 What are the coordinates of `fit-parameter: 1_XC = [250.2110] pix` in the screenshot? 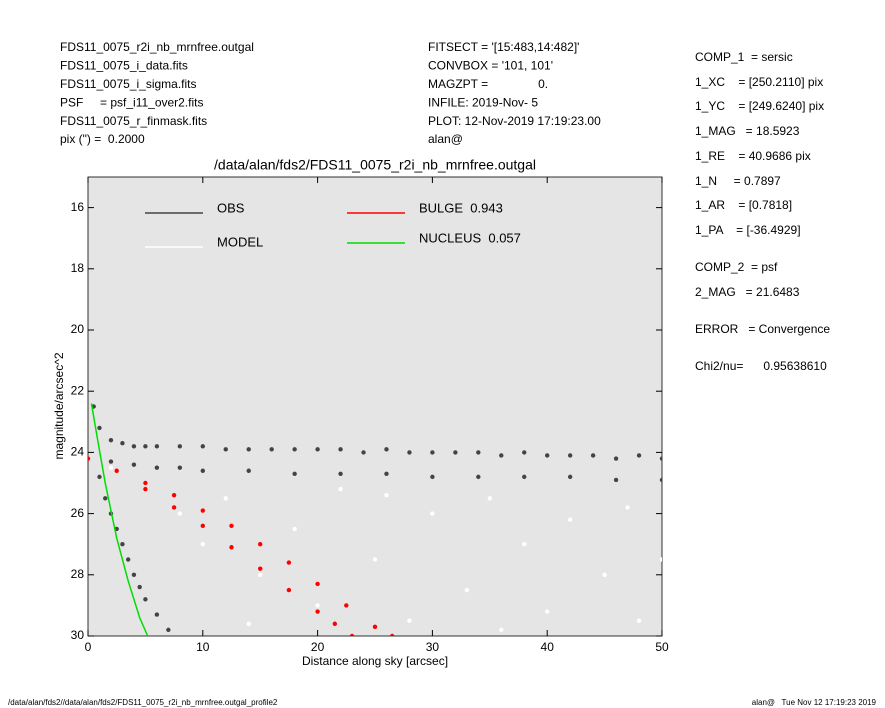 It's located at (759, 82).